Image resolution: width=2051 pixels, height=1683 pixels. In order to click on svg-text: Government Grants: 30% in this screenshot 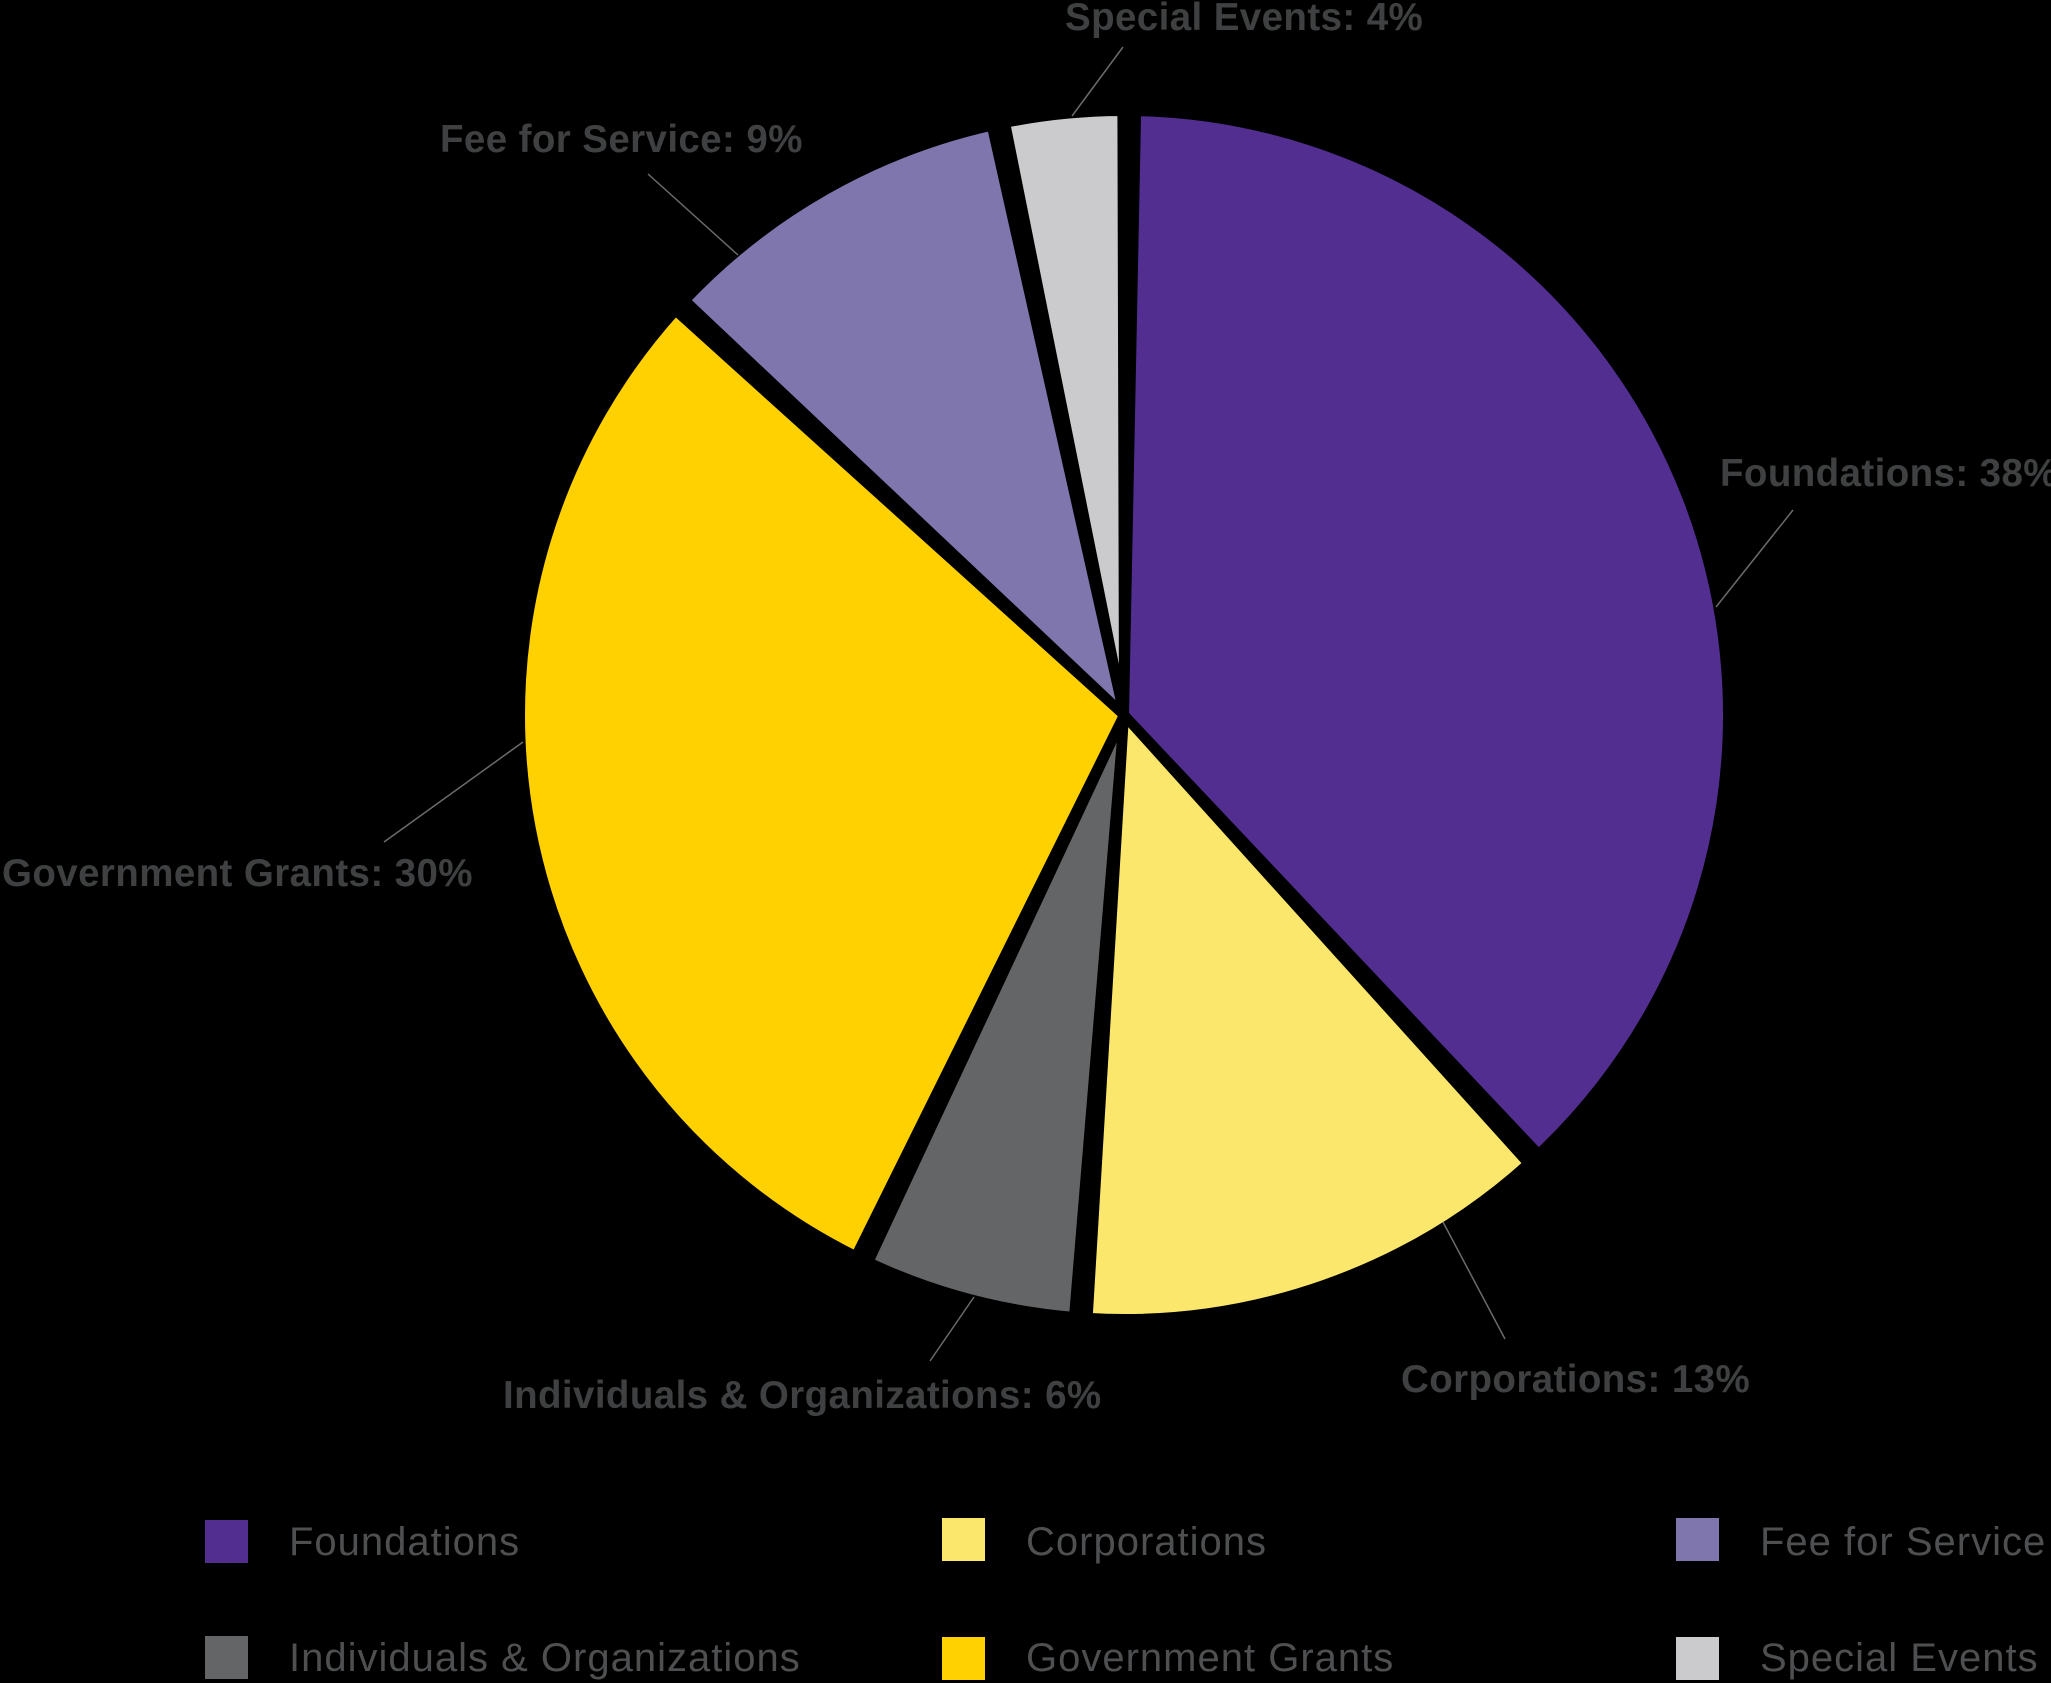, I will do `click(237, 873)`.